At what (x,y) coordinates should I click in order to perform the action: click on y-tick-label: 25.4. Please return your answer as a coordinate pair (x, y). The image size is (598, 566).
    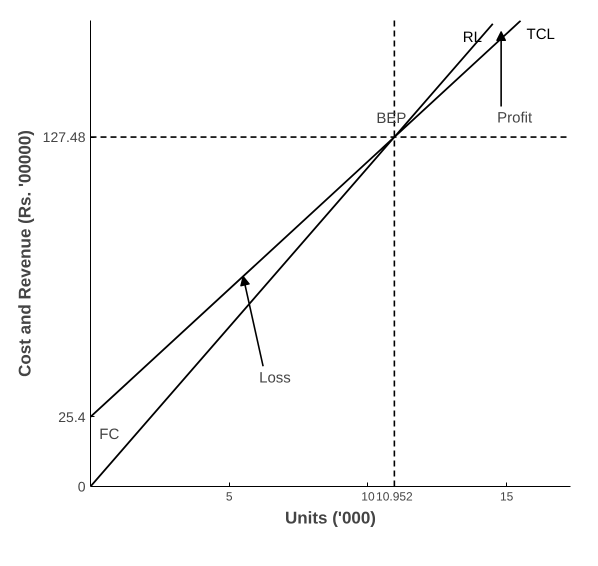
    Looking at the image, I should click on (72, 416).